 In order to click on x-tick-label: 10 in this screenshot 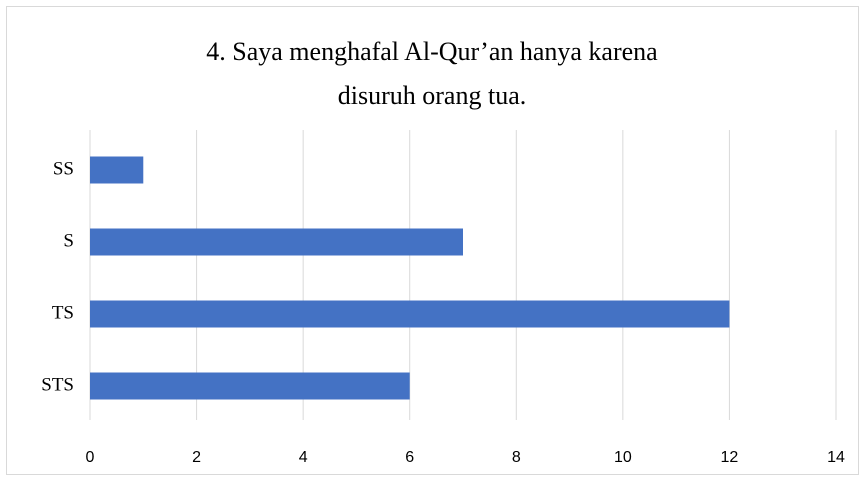, I will do `click(623, 457)`.